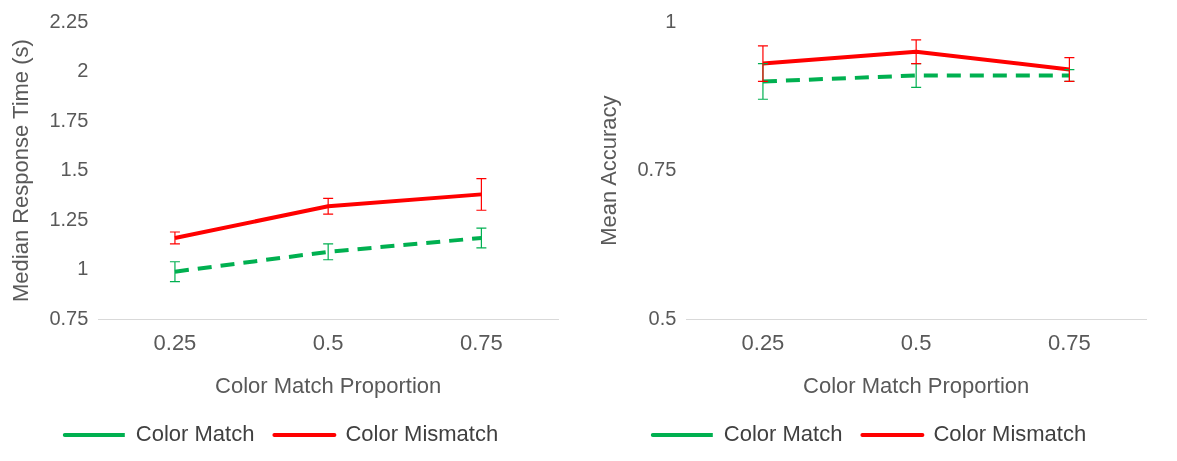  What do you see at coordinates (69, 218) in the screenshot?
I see `y-tick-label: 1.25` at bounding box center [69, 218].